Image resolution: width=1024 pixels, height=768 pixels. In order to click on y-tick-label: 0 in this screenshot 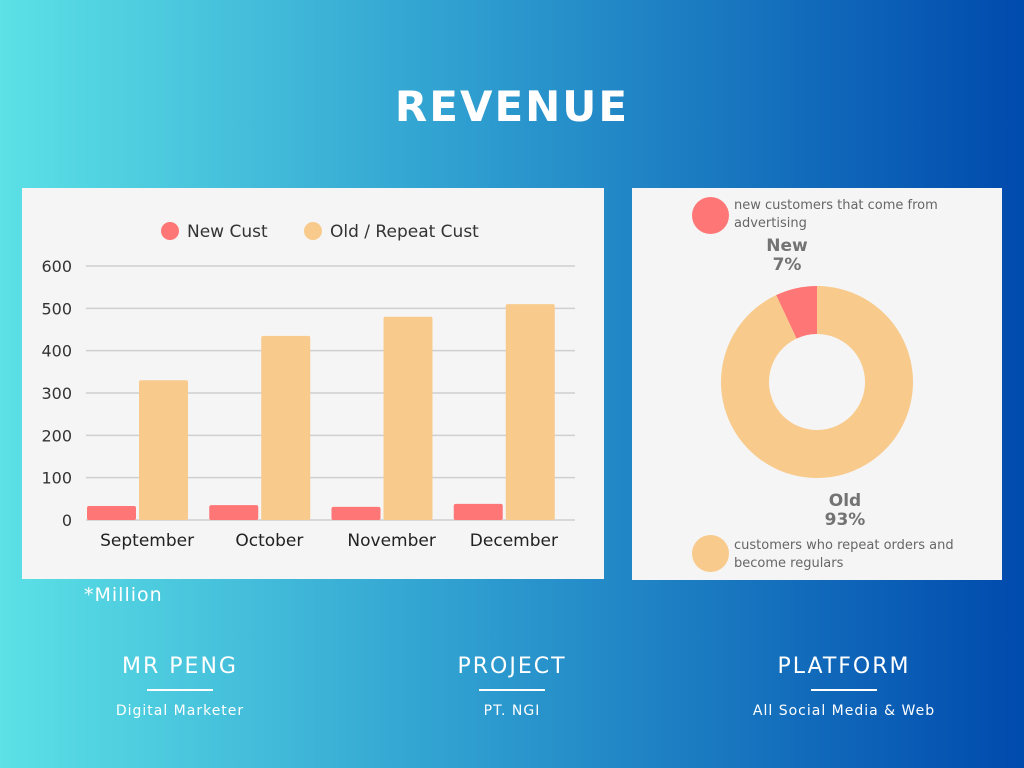, I will do `click(67, 520)`.